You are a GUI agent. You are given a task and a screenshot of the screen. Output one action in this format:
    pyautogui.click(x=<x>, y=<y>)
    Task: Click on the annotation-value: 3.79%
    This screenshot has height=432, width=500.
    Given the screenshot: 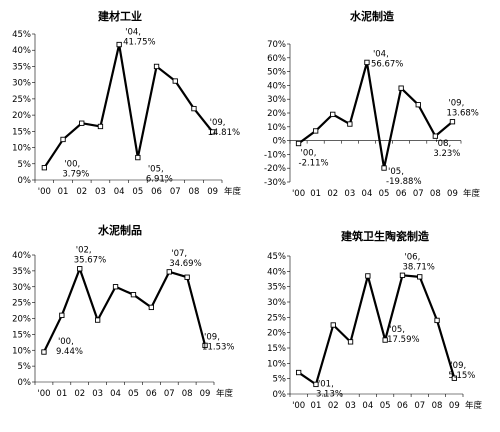 What is the action you would take?
    pyautogui.click(x=75, y=175)
    